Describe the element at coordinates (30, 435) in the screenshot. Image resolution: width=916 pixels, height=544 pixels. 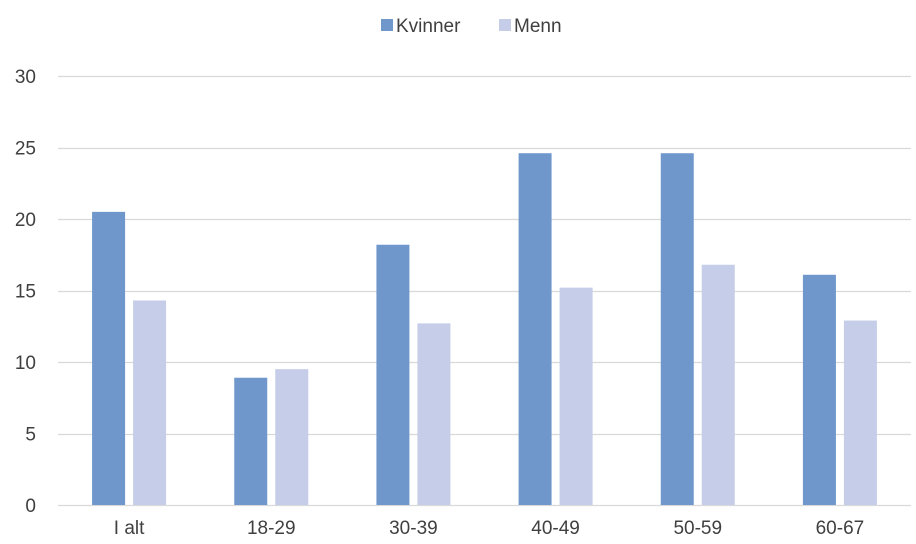
I see `y-tick-label: 5` at that location.